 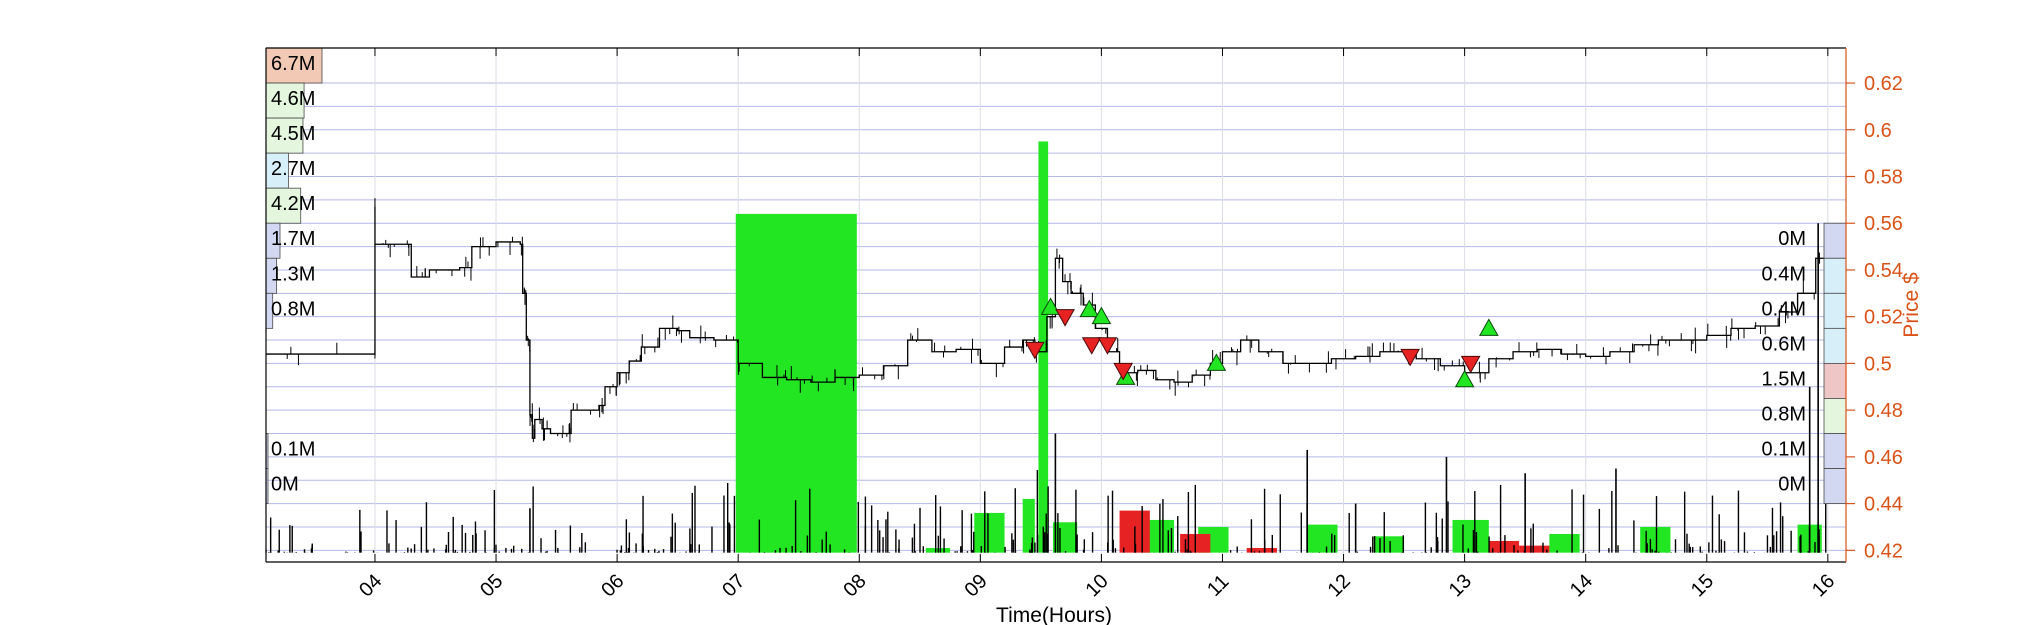 I want to click on x-tick-label: 15, so click(x=1702, y=585).